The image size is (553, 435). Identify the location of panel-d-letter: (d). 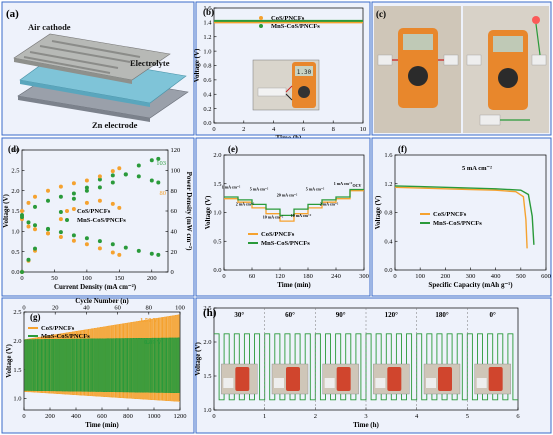
(13, 149).